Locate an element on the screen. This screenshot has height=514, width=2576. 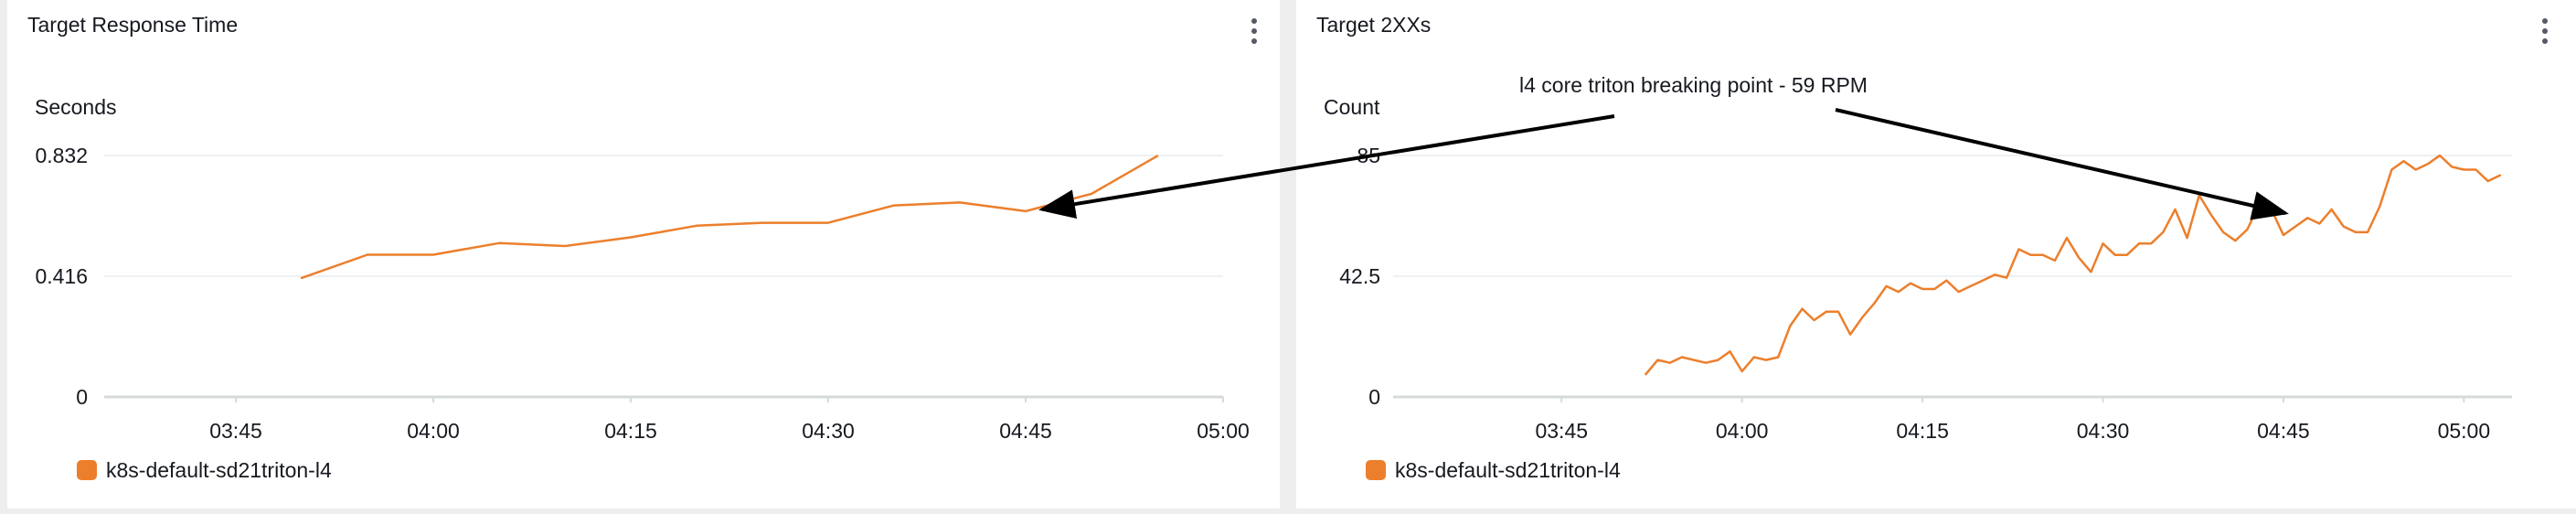
chart-title: Target Response Time is located at coordinates (133, 25).